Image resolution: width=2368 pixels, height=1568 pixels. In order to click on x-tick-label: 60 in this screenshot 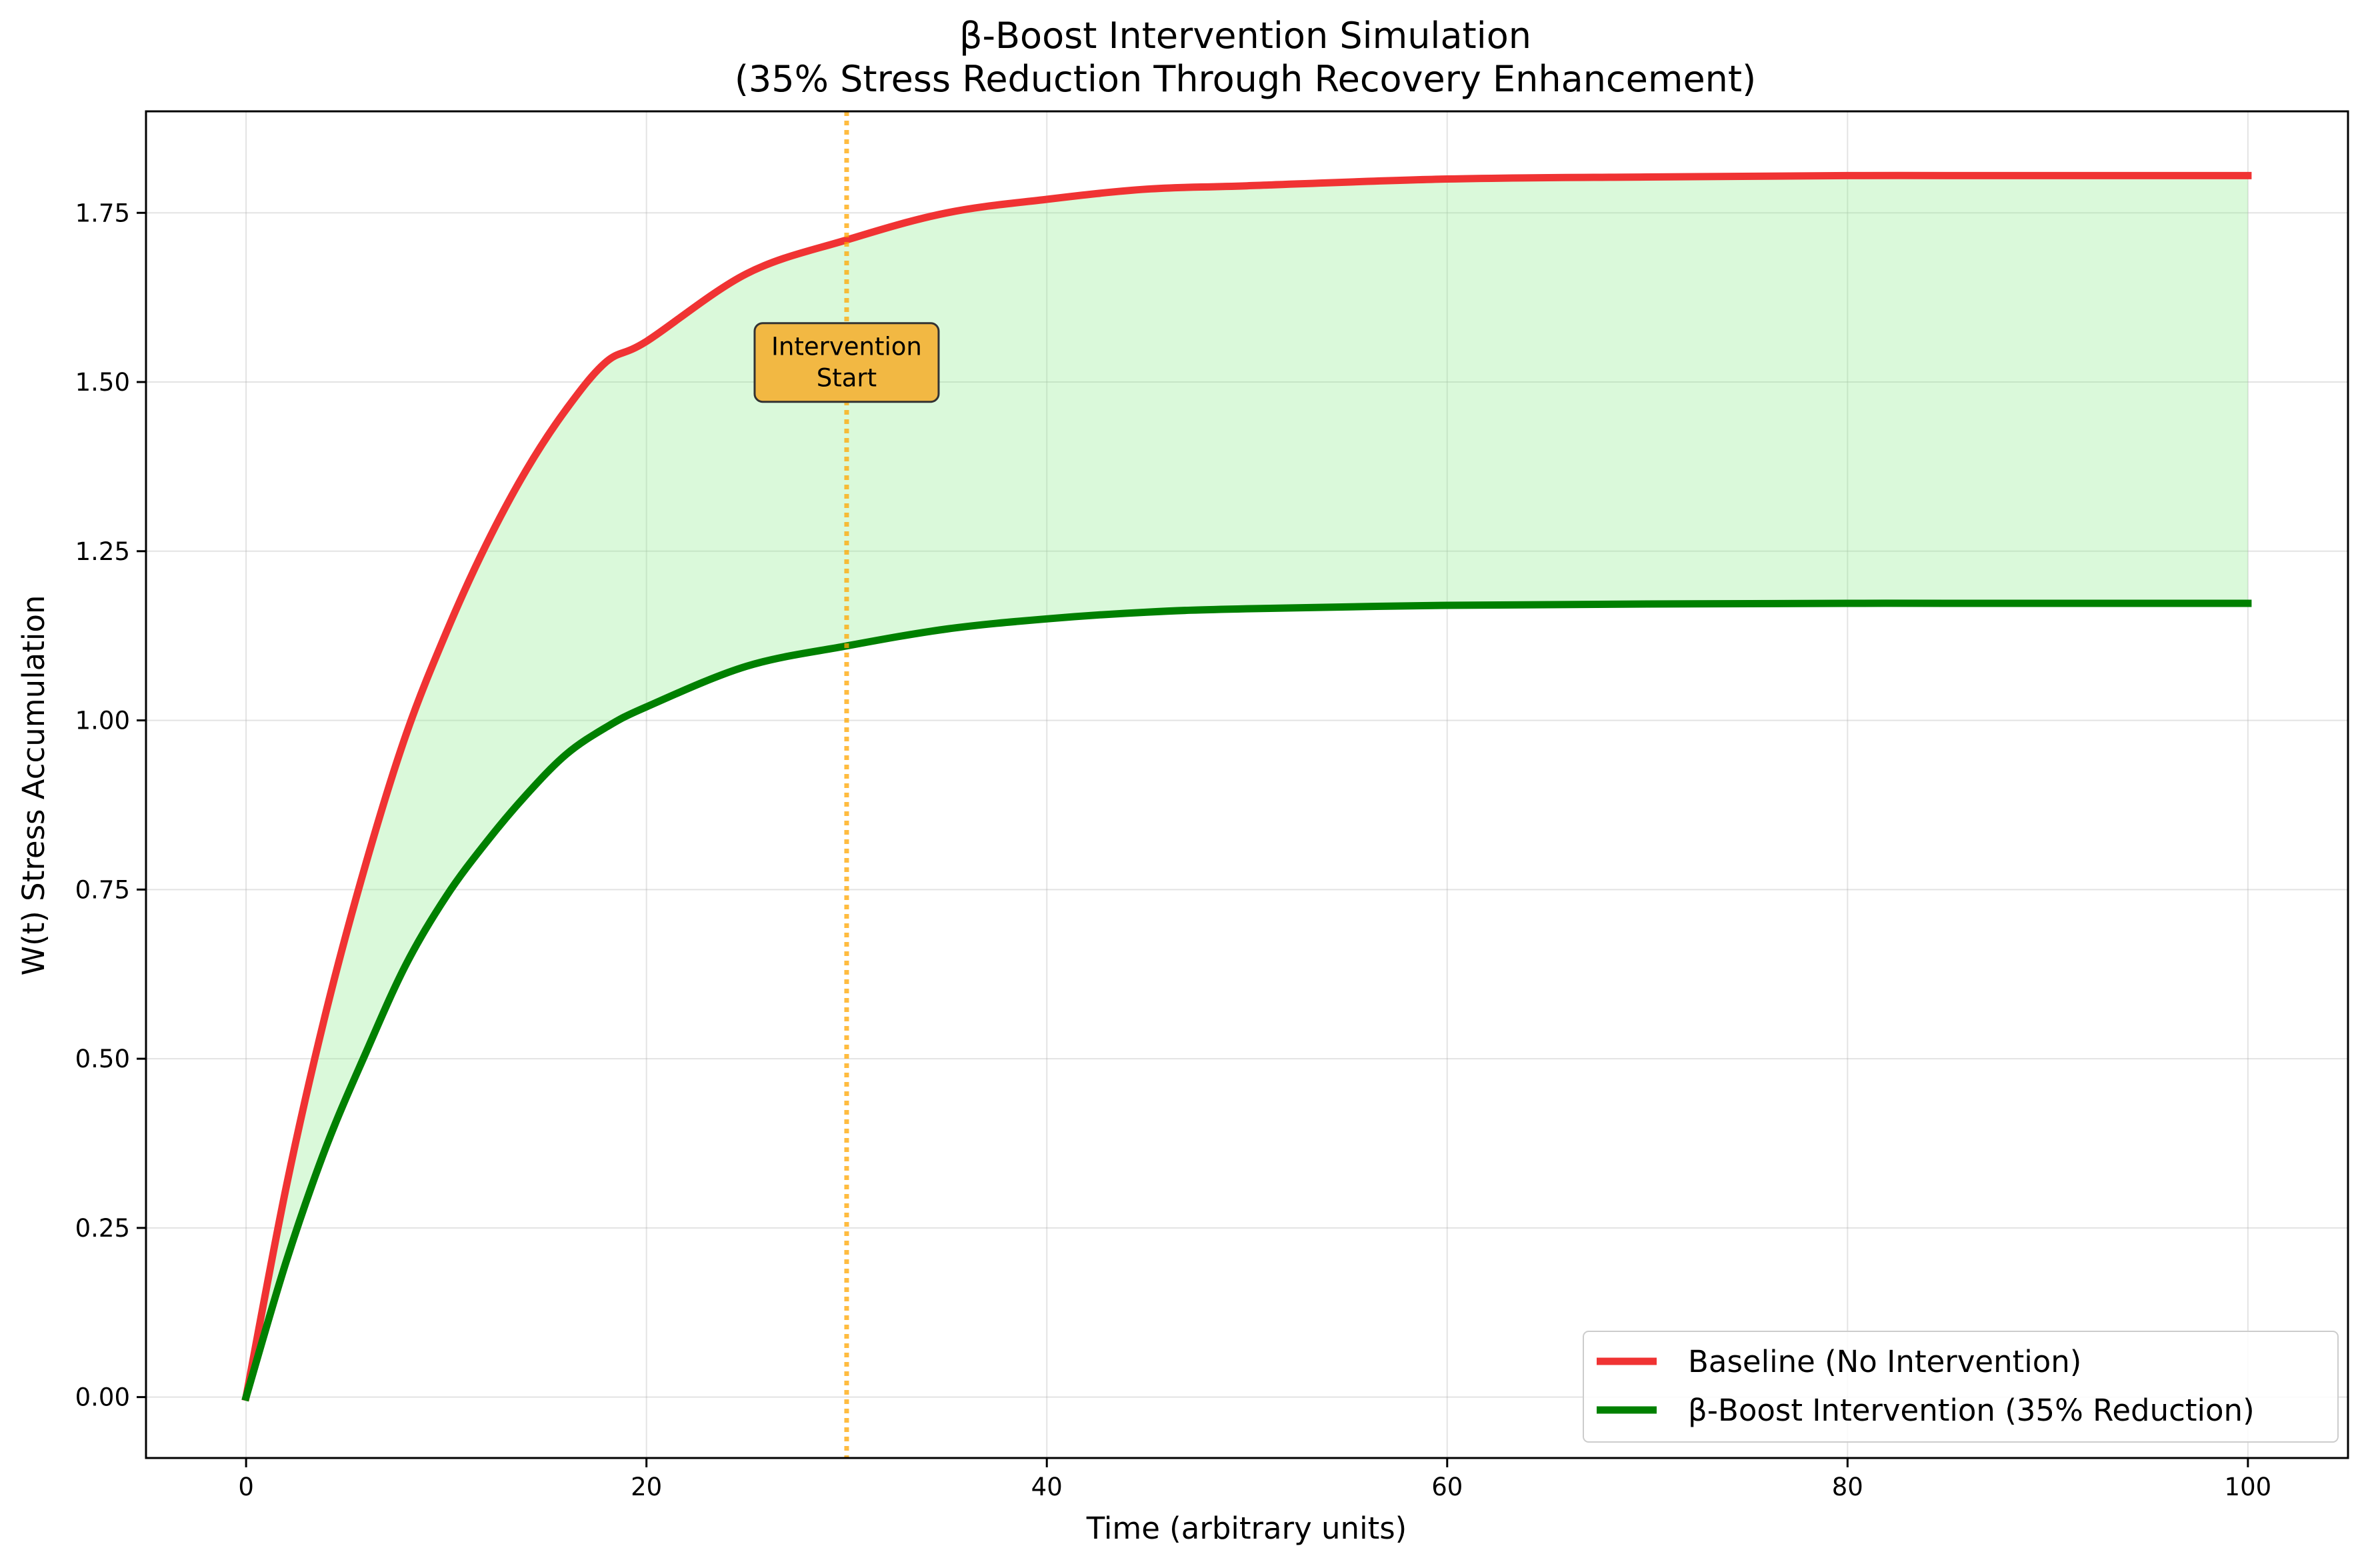, I will do `click(1447, 1487)`.